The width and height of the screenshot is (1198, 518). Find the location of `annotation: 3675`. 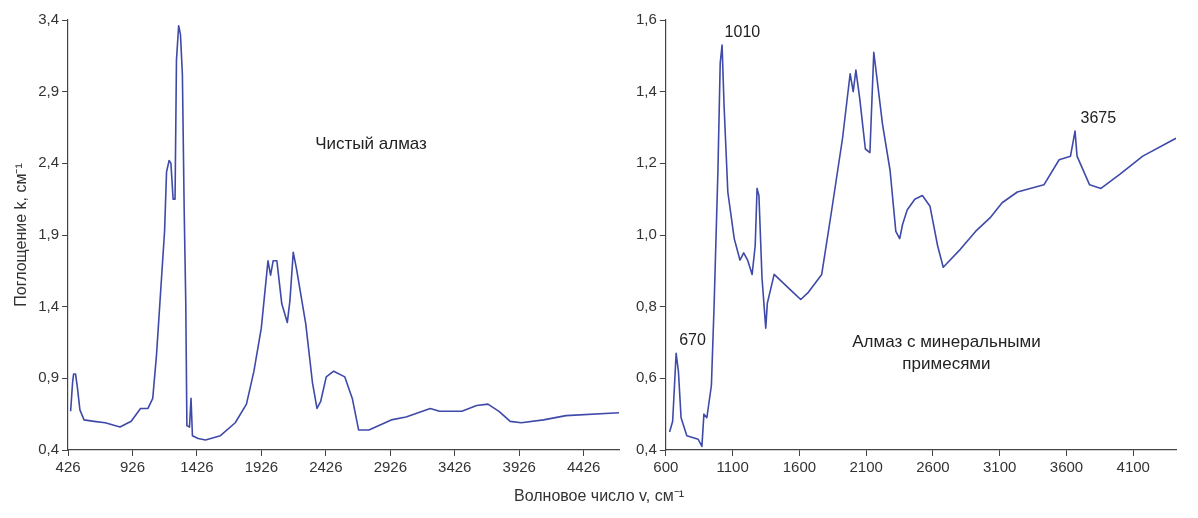

annotation: 3675 is located at coordinates (1098, 118).